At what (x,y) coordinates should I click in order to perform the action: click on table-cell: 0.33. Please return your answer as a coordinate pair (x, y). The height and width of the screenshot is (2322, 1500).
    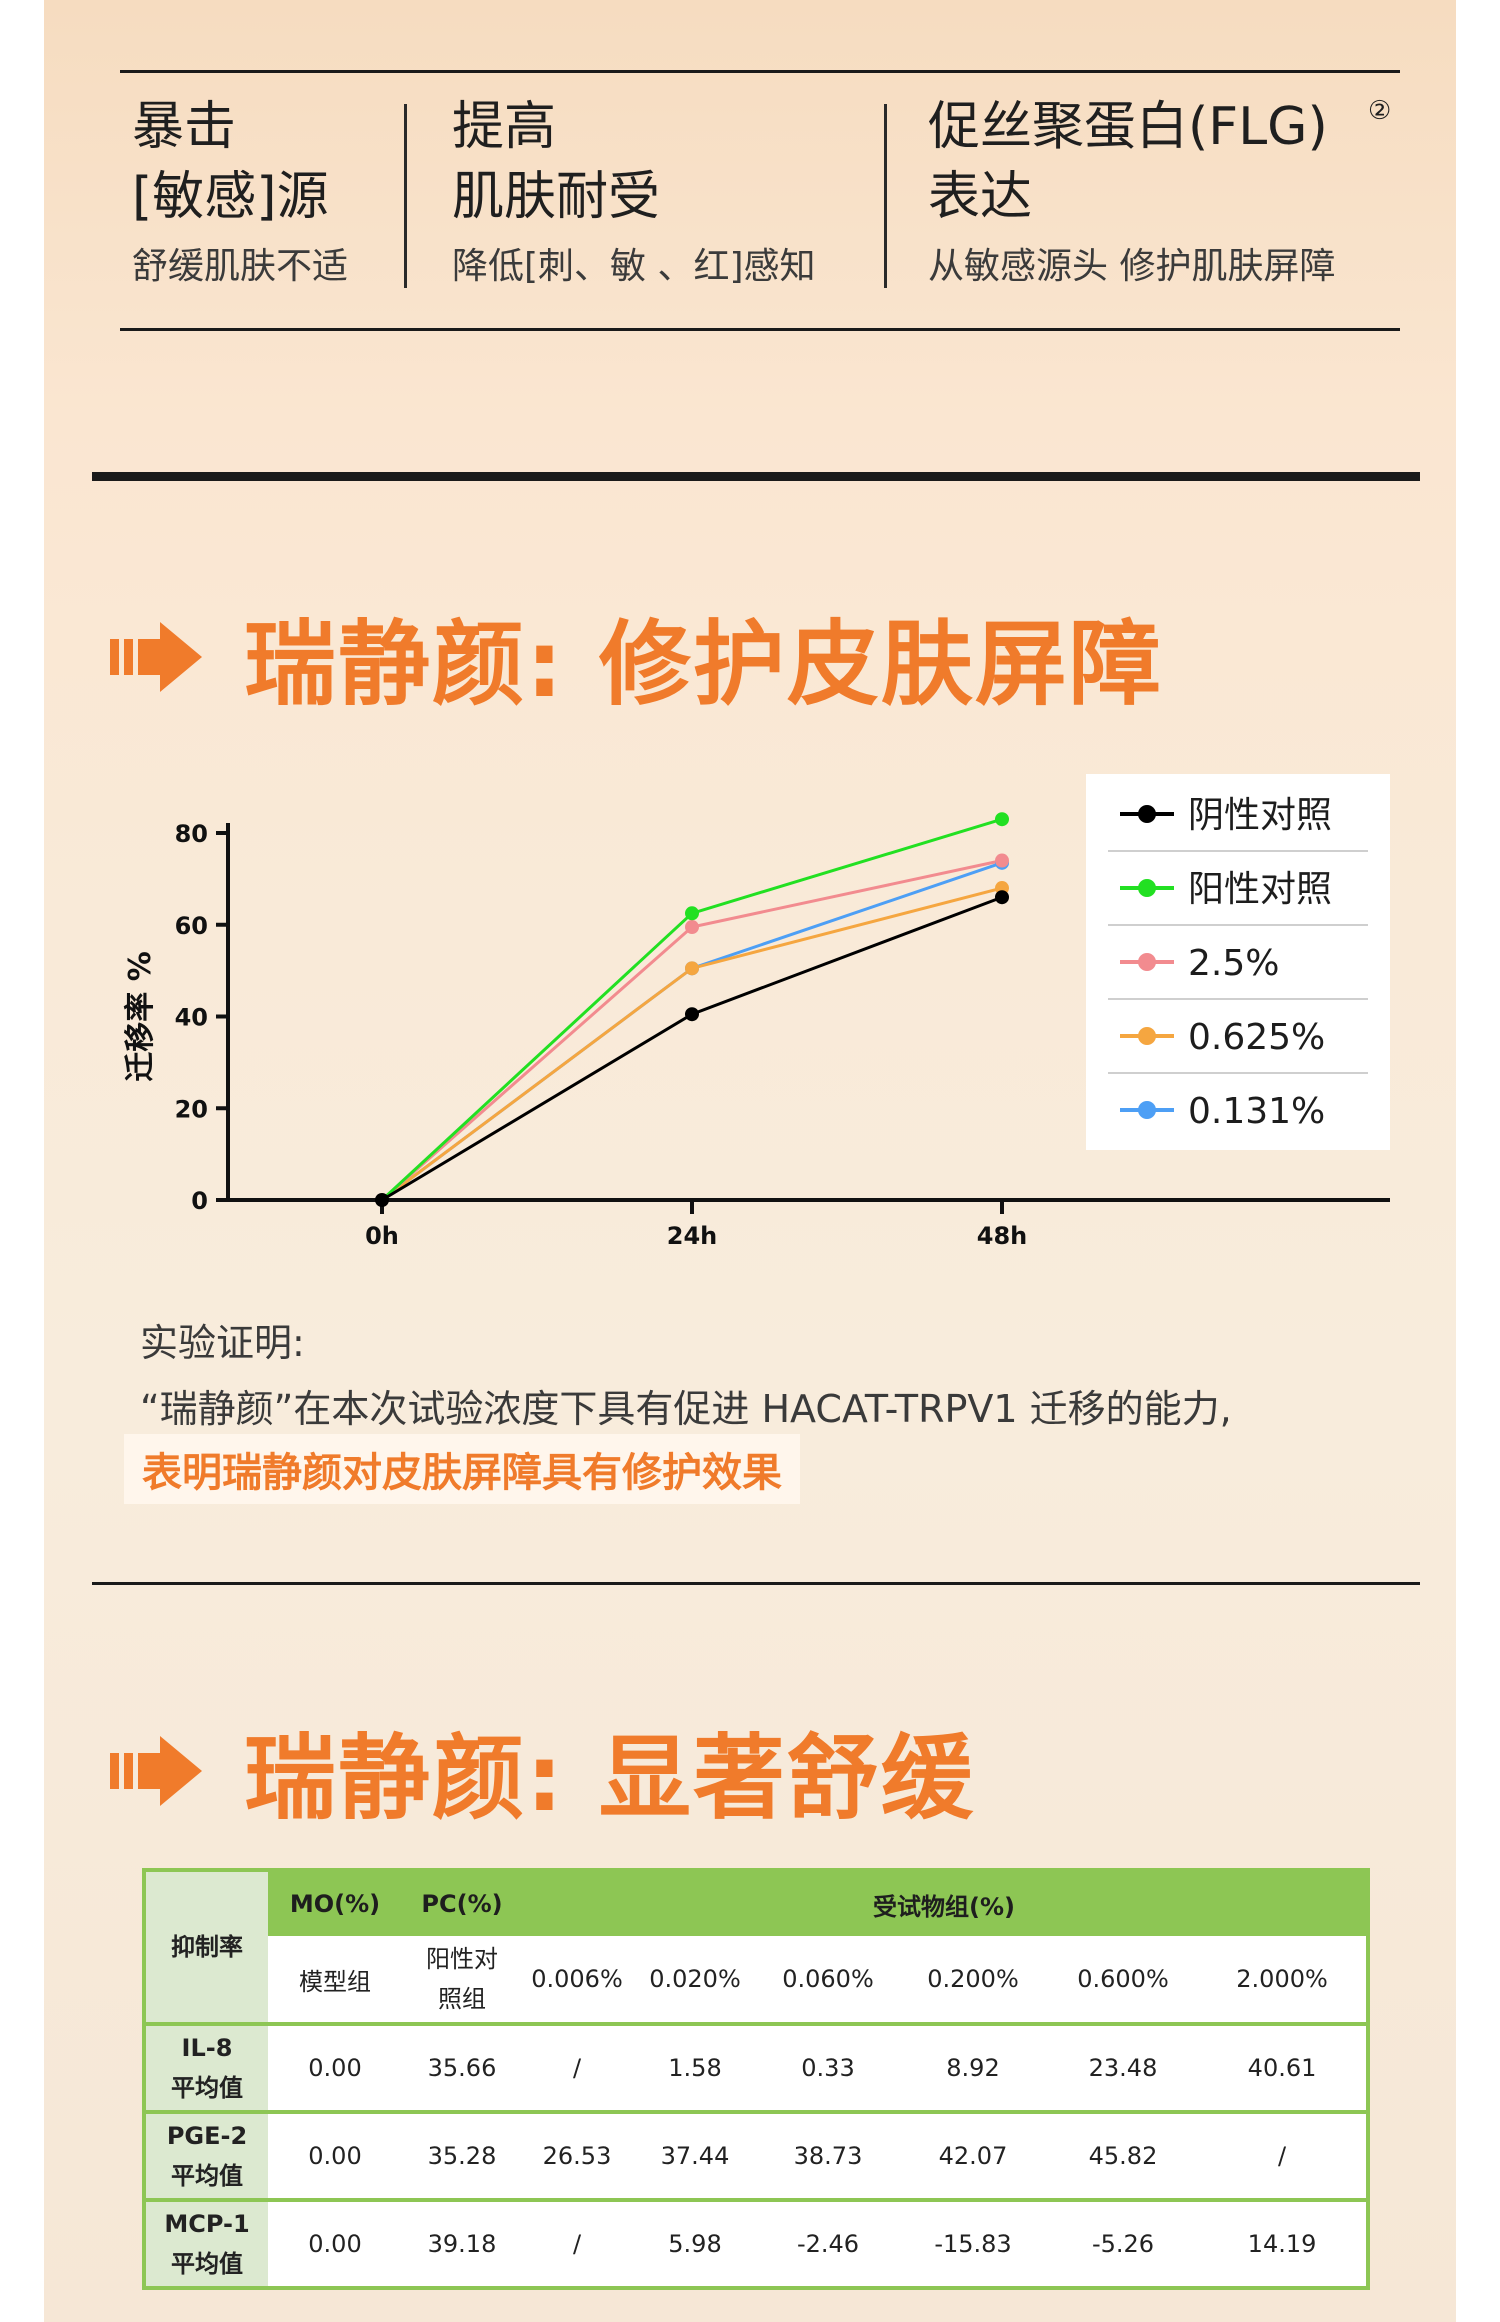
    Looking at the image, I should click on (828, 2067).